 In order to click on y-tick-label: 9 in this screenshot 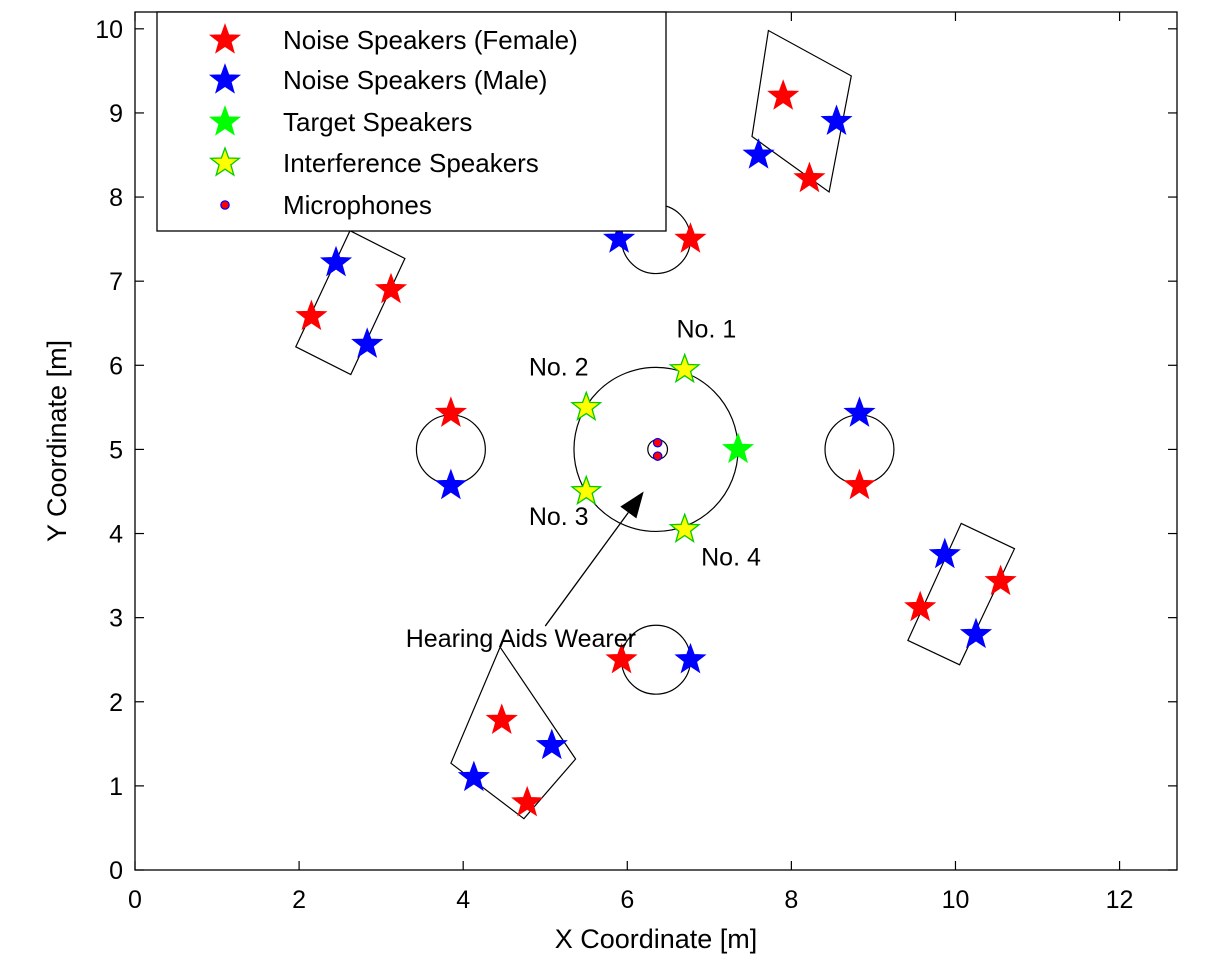, I will do `click(116, 114)`.